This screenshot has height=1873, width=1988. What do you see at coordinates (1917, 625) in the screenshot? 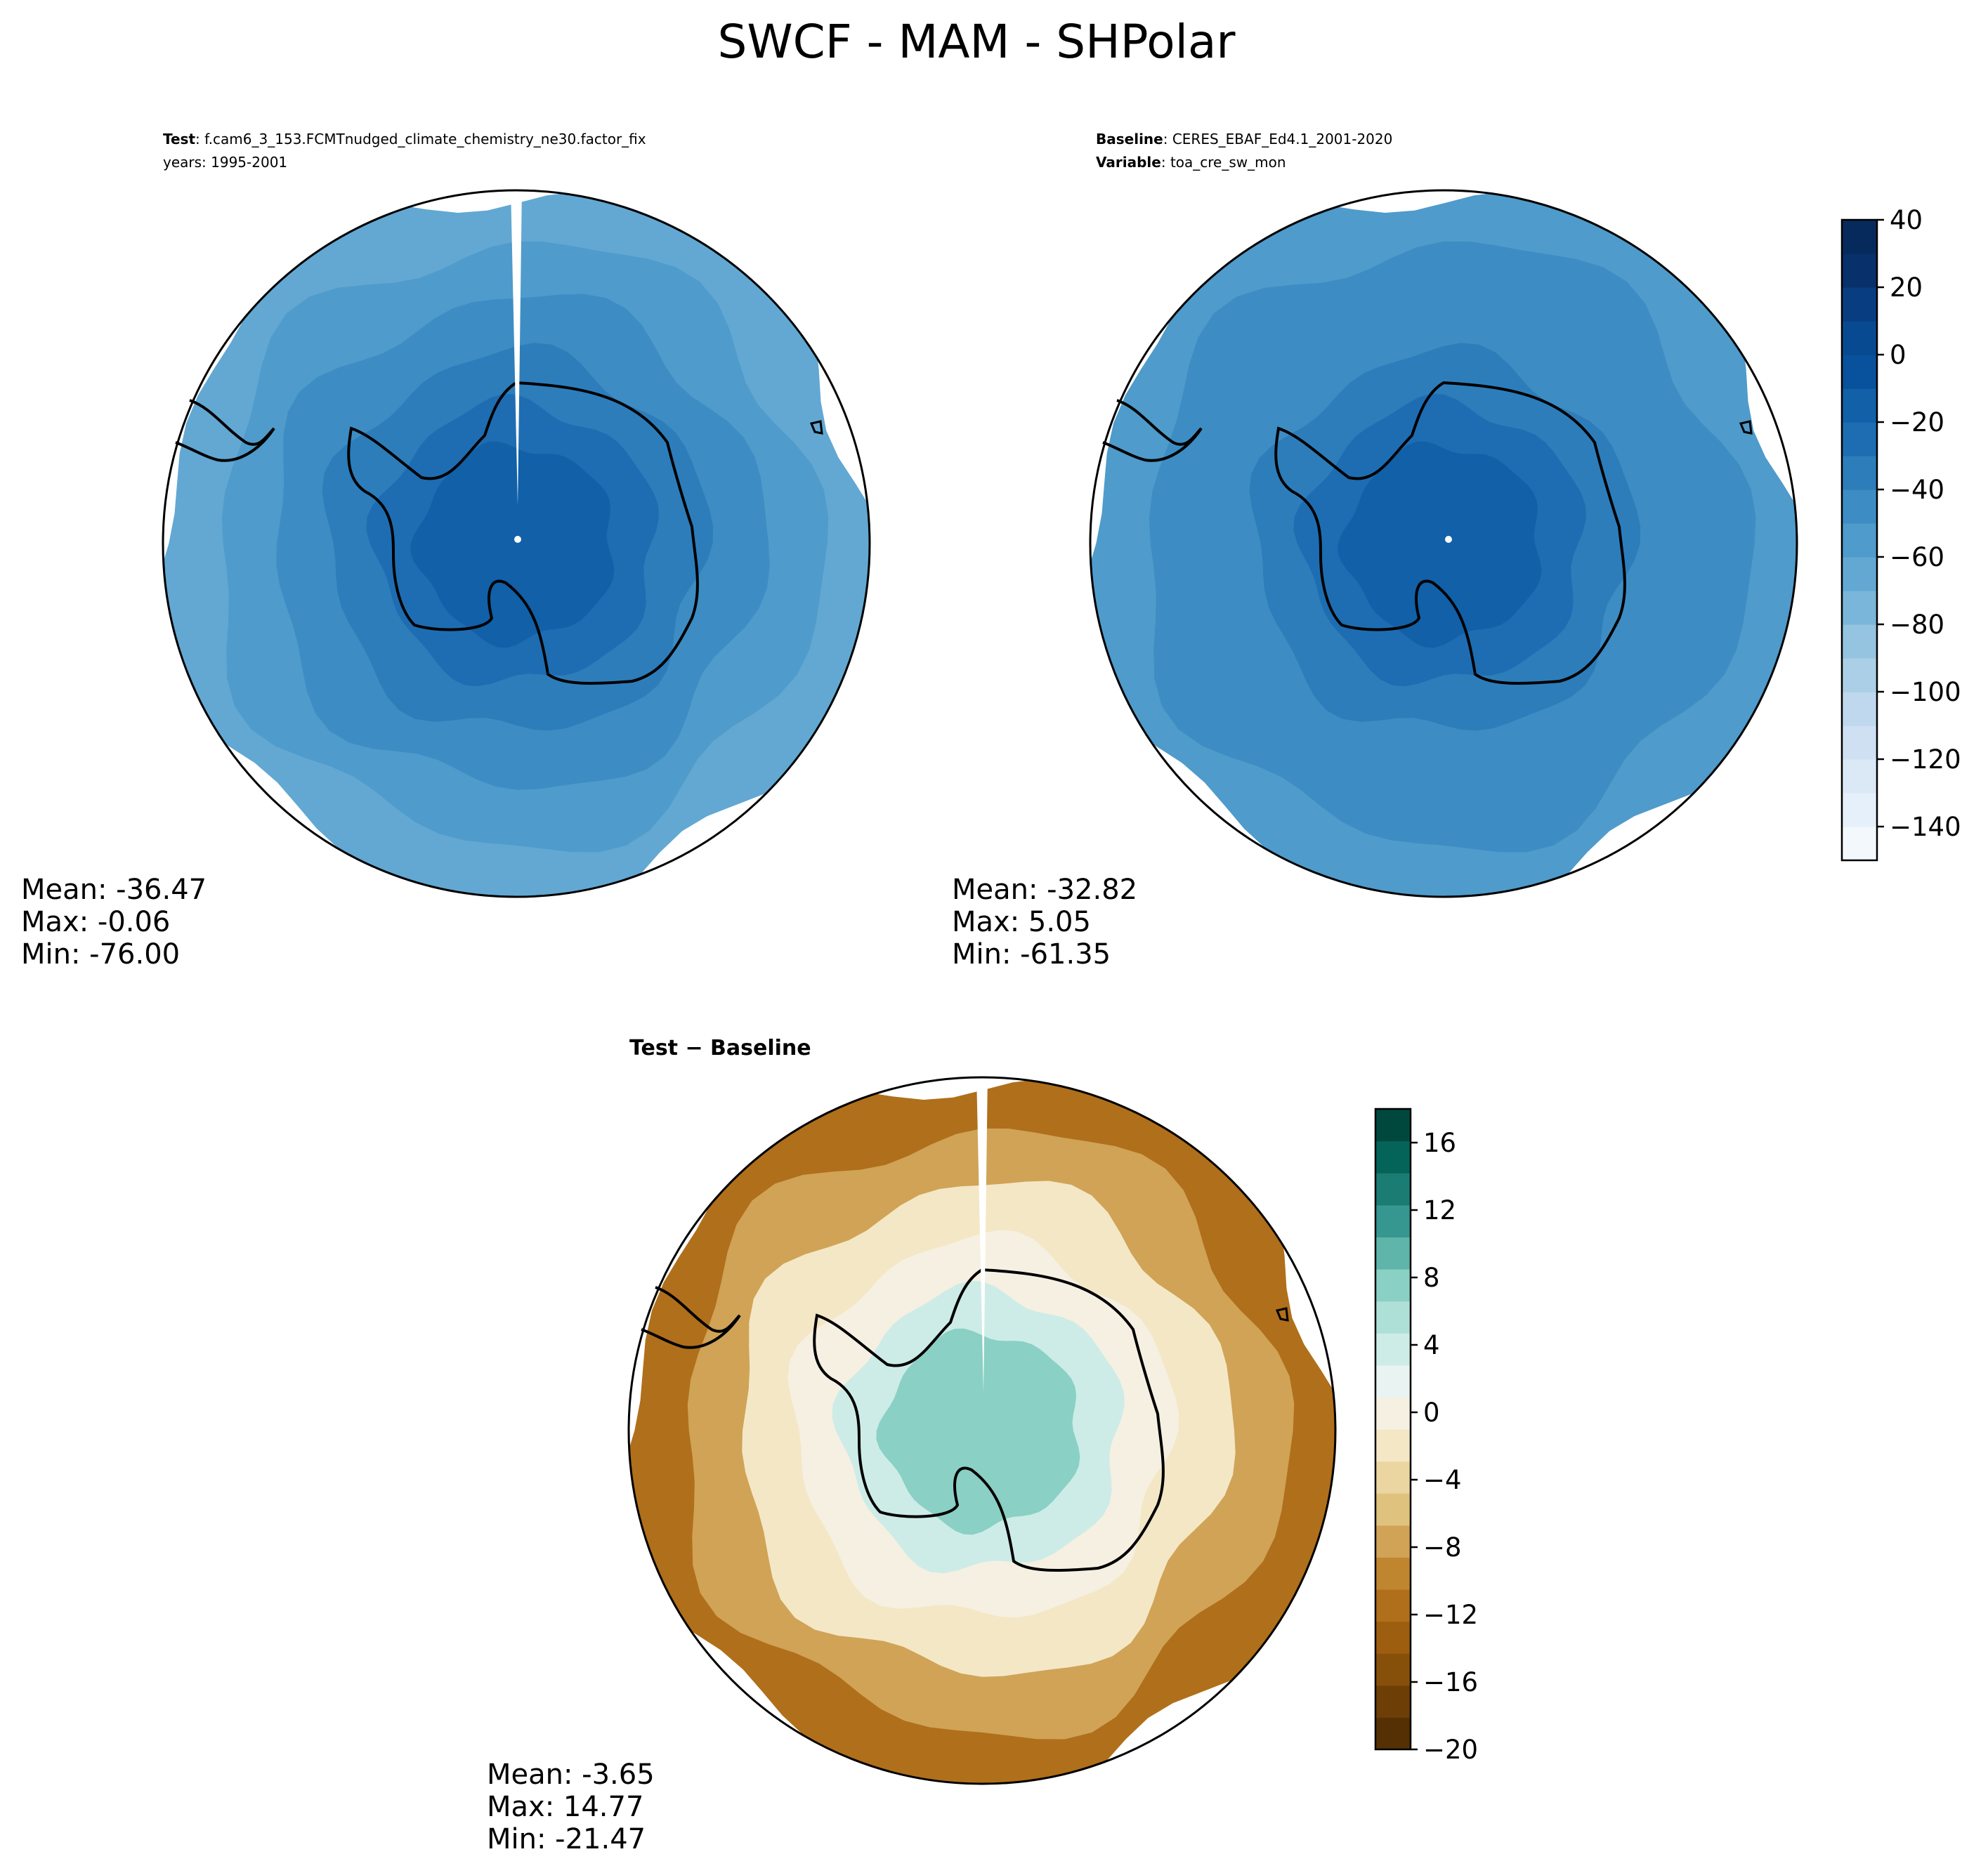
I see `colorbar-absolute-tick-label: −80` at bounding box center [1917, 625].